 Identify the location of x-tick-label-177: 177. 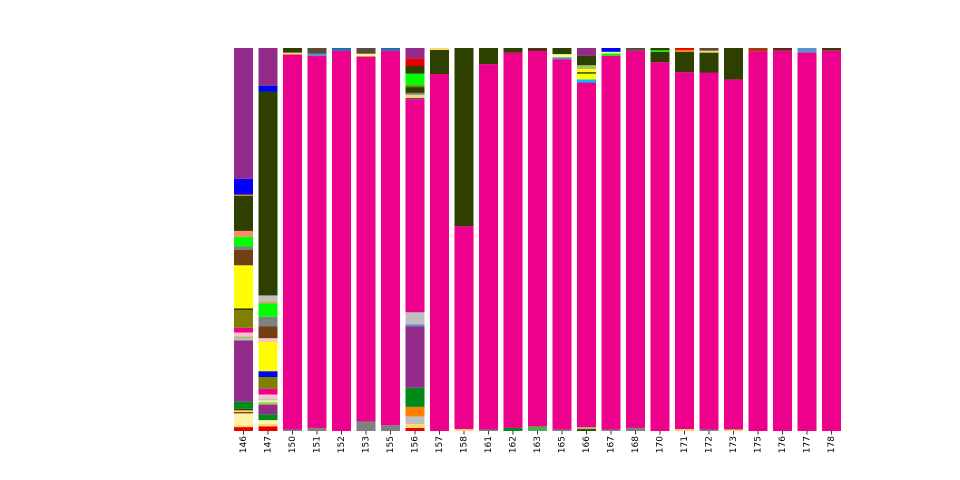
(808, 444).